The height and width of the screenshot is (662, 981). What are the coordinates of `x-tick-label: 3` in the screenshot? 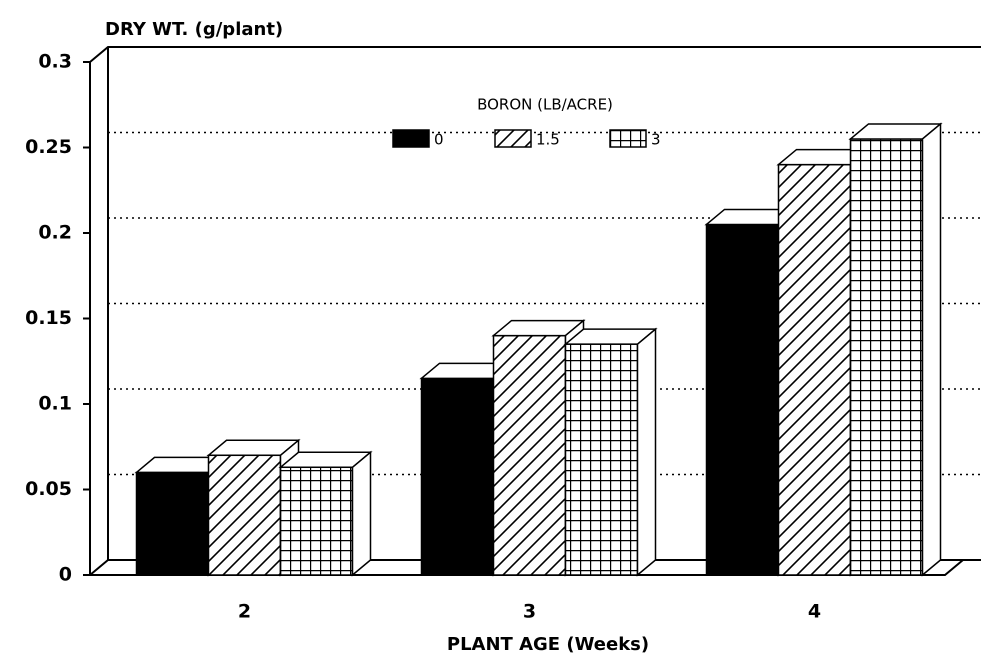 It's located at (529, 612).